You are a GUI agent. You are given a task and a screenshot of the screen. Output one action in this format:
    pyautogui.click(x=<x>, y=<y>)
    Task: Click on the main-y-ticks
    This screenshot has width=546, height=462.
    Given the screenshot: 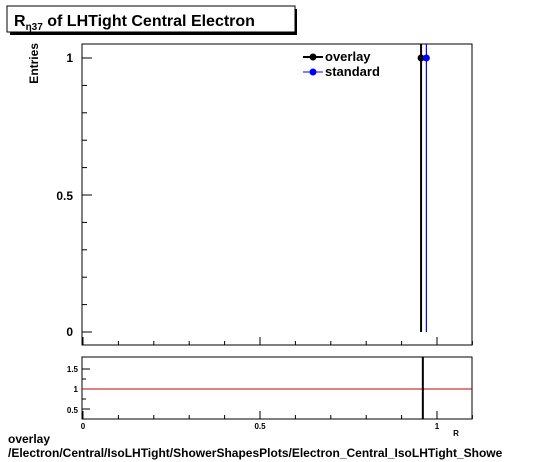 What is the action you would take?
    pyautogui.click(x=87, y=195)
    